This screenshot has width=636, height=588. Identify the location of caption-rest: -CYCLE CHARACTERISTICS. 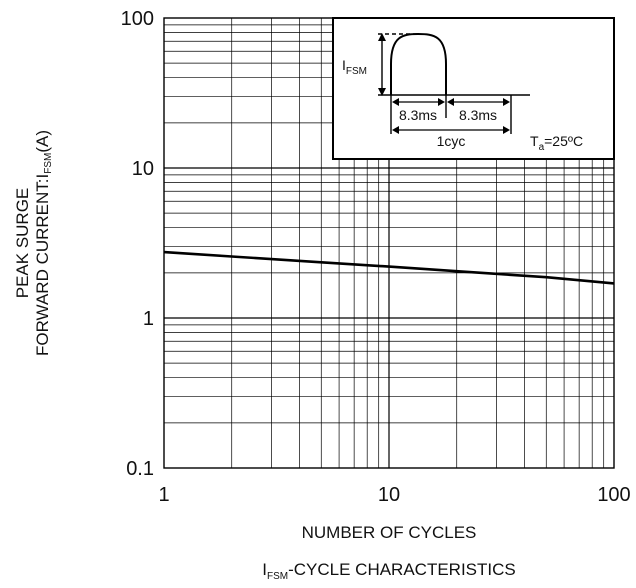
(402, 569).